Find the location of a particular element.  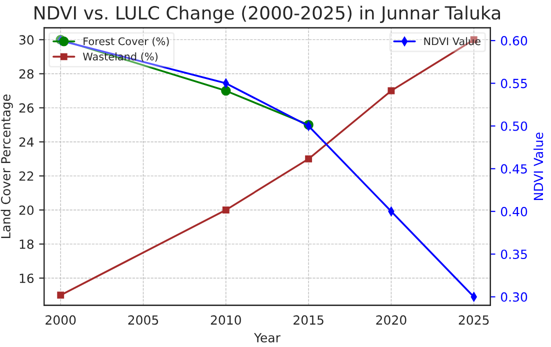

y-tick-label: 30 is located at coordinates (26, 40).